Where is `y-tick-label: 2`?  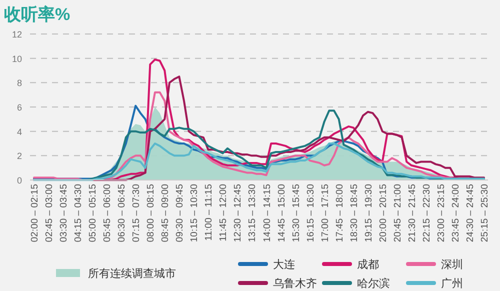
y-tick-label: 2 is located at coordinates (19, 156).